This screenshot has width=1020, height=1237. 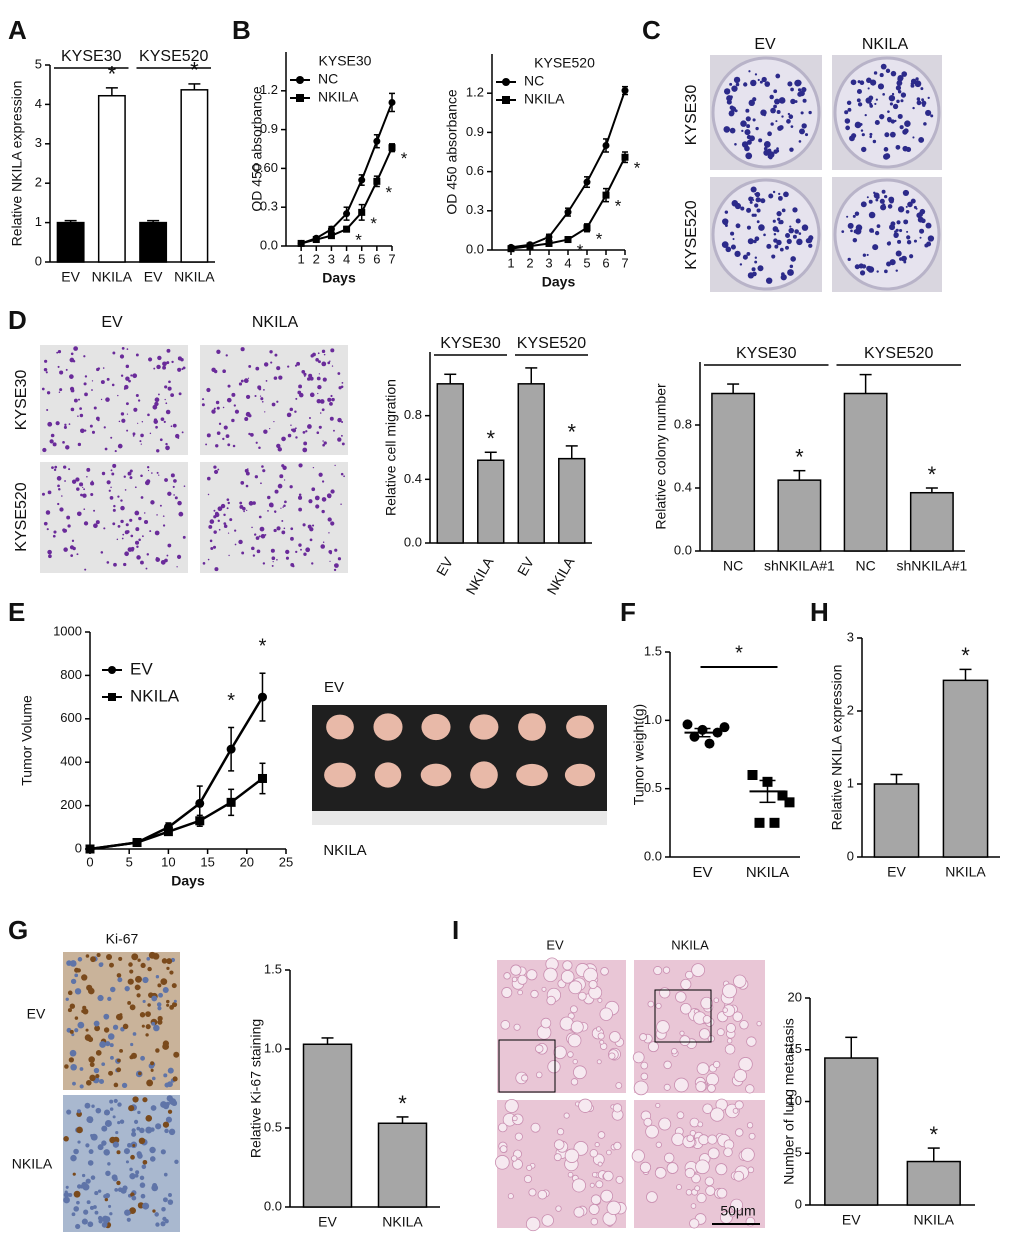 I want to click on image-label: EV, so click(x=765, y=44).